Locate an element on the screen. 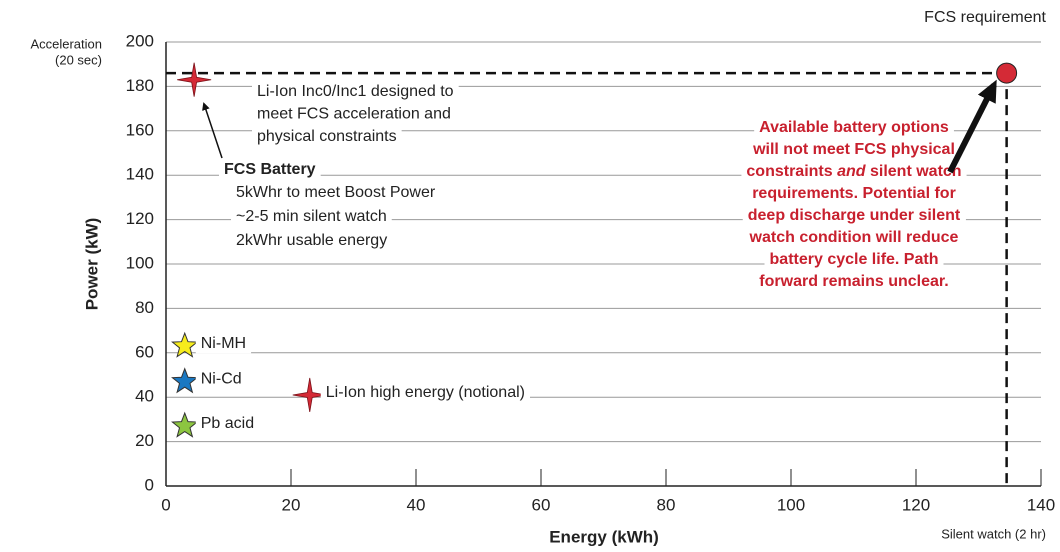 The height and width of the screenshot is (552, 1060). annotation-text-part: Ni-Cd is located at coordinates (221, 379).